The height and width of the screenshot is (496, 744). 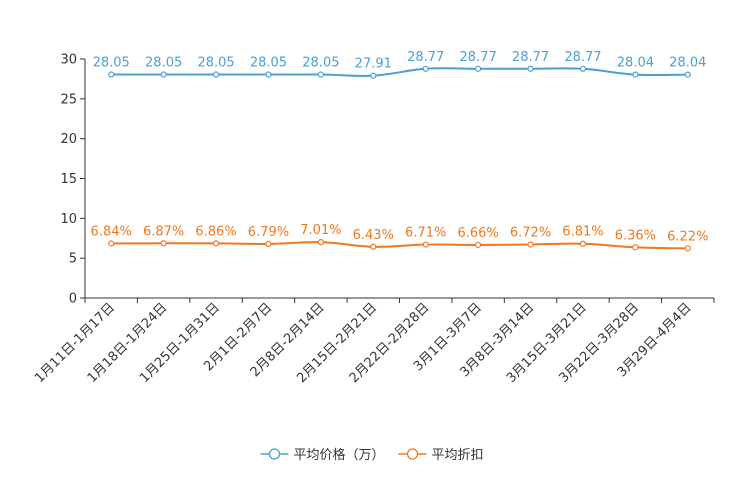 I want to click on y-tick-label: 0, so click(x=73, y=299).